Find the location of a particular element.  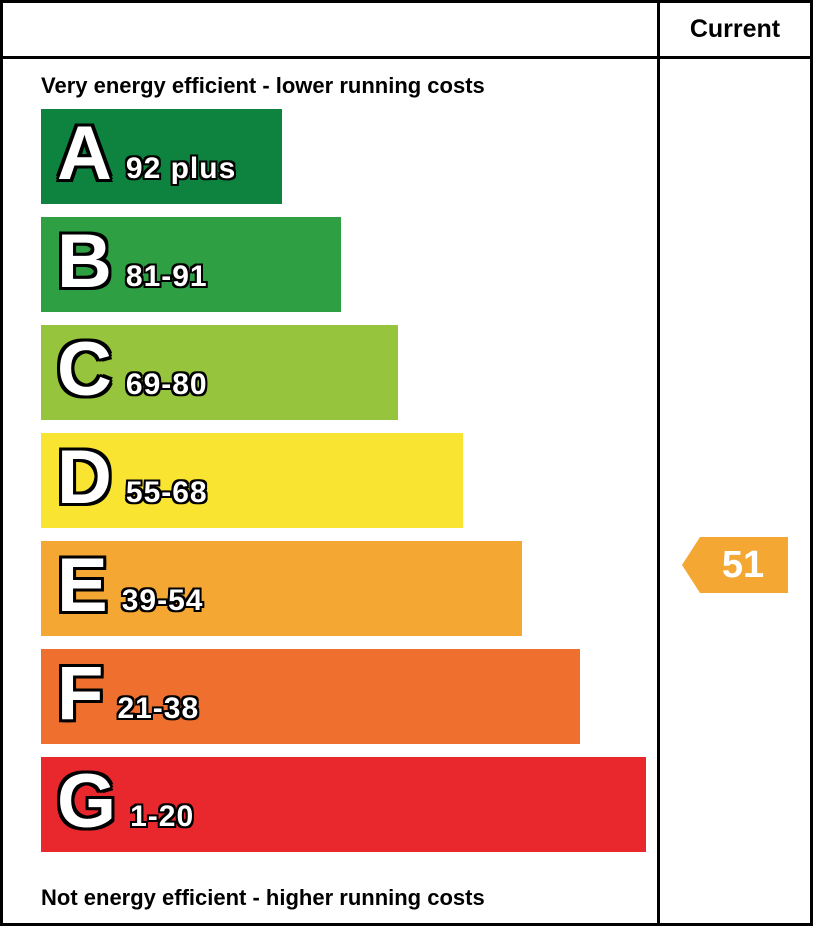

band-c-letter: C is located at coordinates (84, 369).